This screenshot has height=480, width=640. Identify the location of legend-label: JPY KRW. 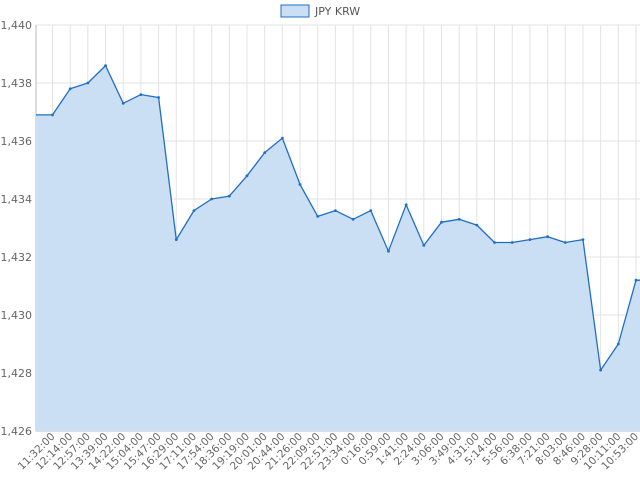
(337, 11).